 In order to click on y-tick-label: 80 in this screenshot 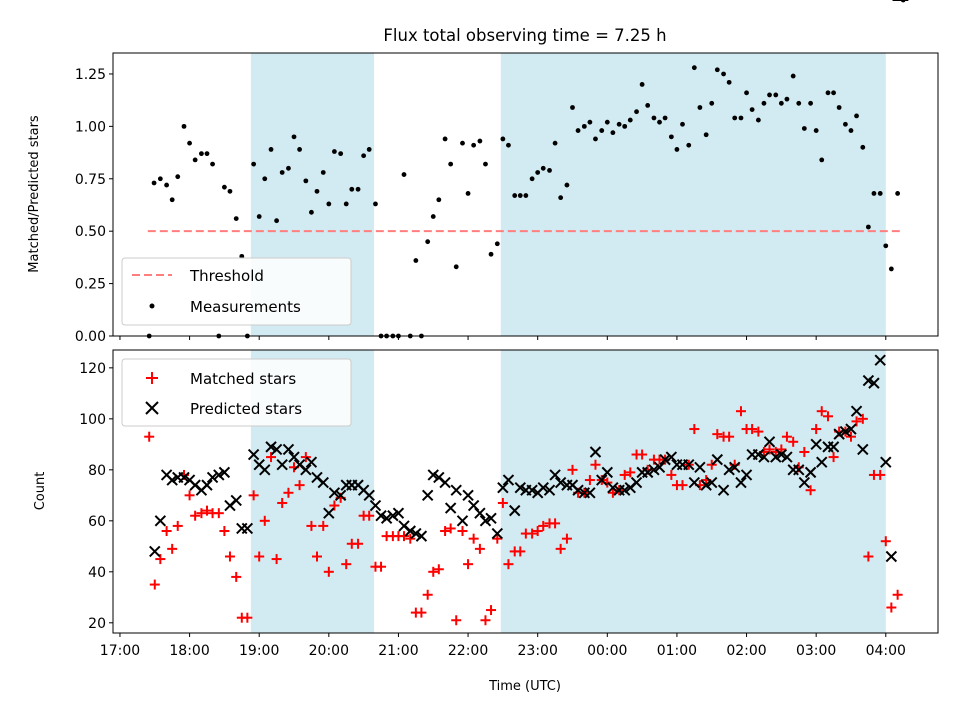, I will do `click(97, 471)`.